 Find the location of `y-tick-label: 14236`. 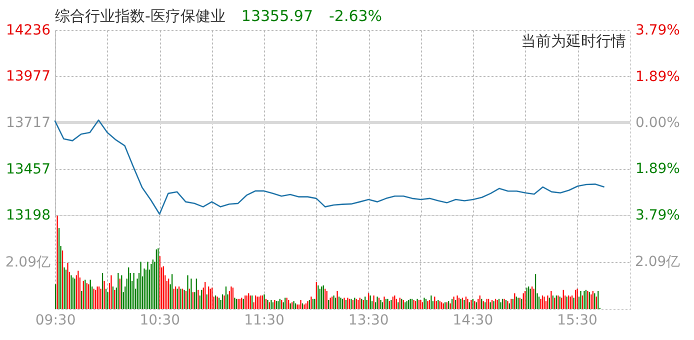

y-tick-label: 14236 is located at coordinates (28, 30).